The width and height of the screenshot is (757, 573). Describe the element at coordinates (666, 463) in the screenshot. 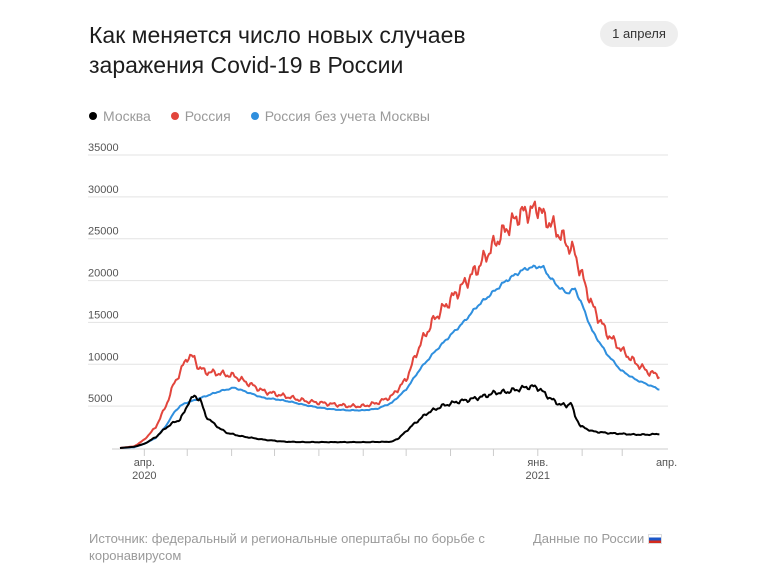

I see `x-tick-label-2: апр.` at that location.